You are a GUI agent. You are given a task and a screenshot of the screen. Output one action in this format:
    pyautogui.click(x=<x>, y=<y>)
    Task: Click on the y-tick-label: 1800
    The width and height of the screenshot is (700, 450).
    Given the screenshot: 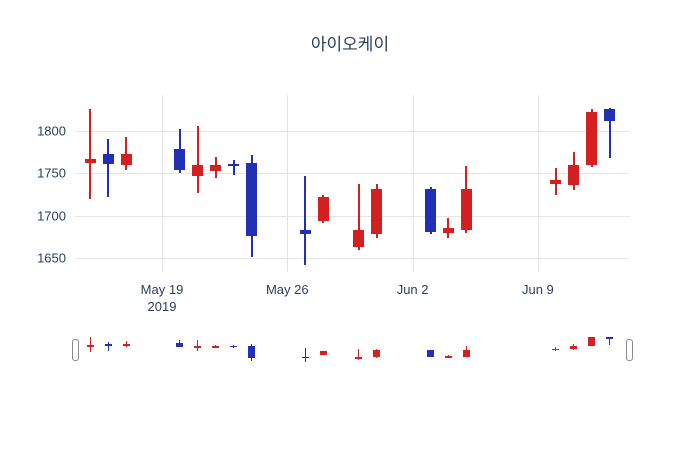 What is the action you would take?
    pyautogui.click(x=51, y=131)
    